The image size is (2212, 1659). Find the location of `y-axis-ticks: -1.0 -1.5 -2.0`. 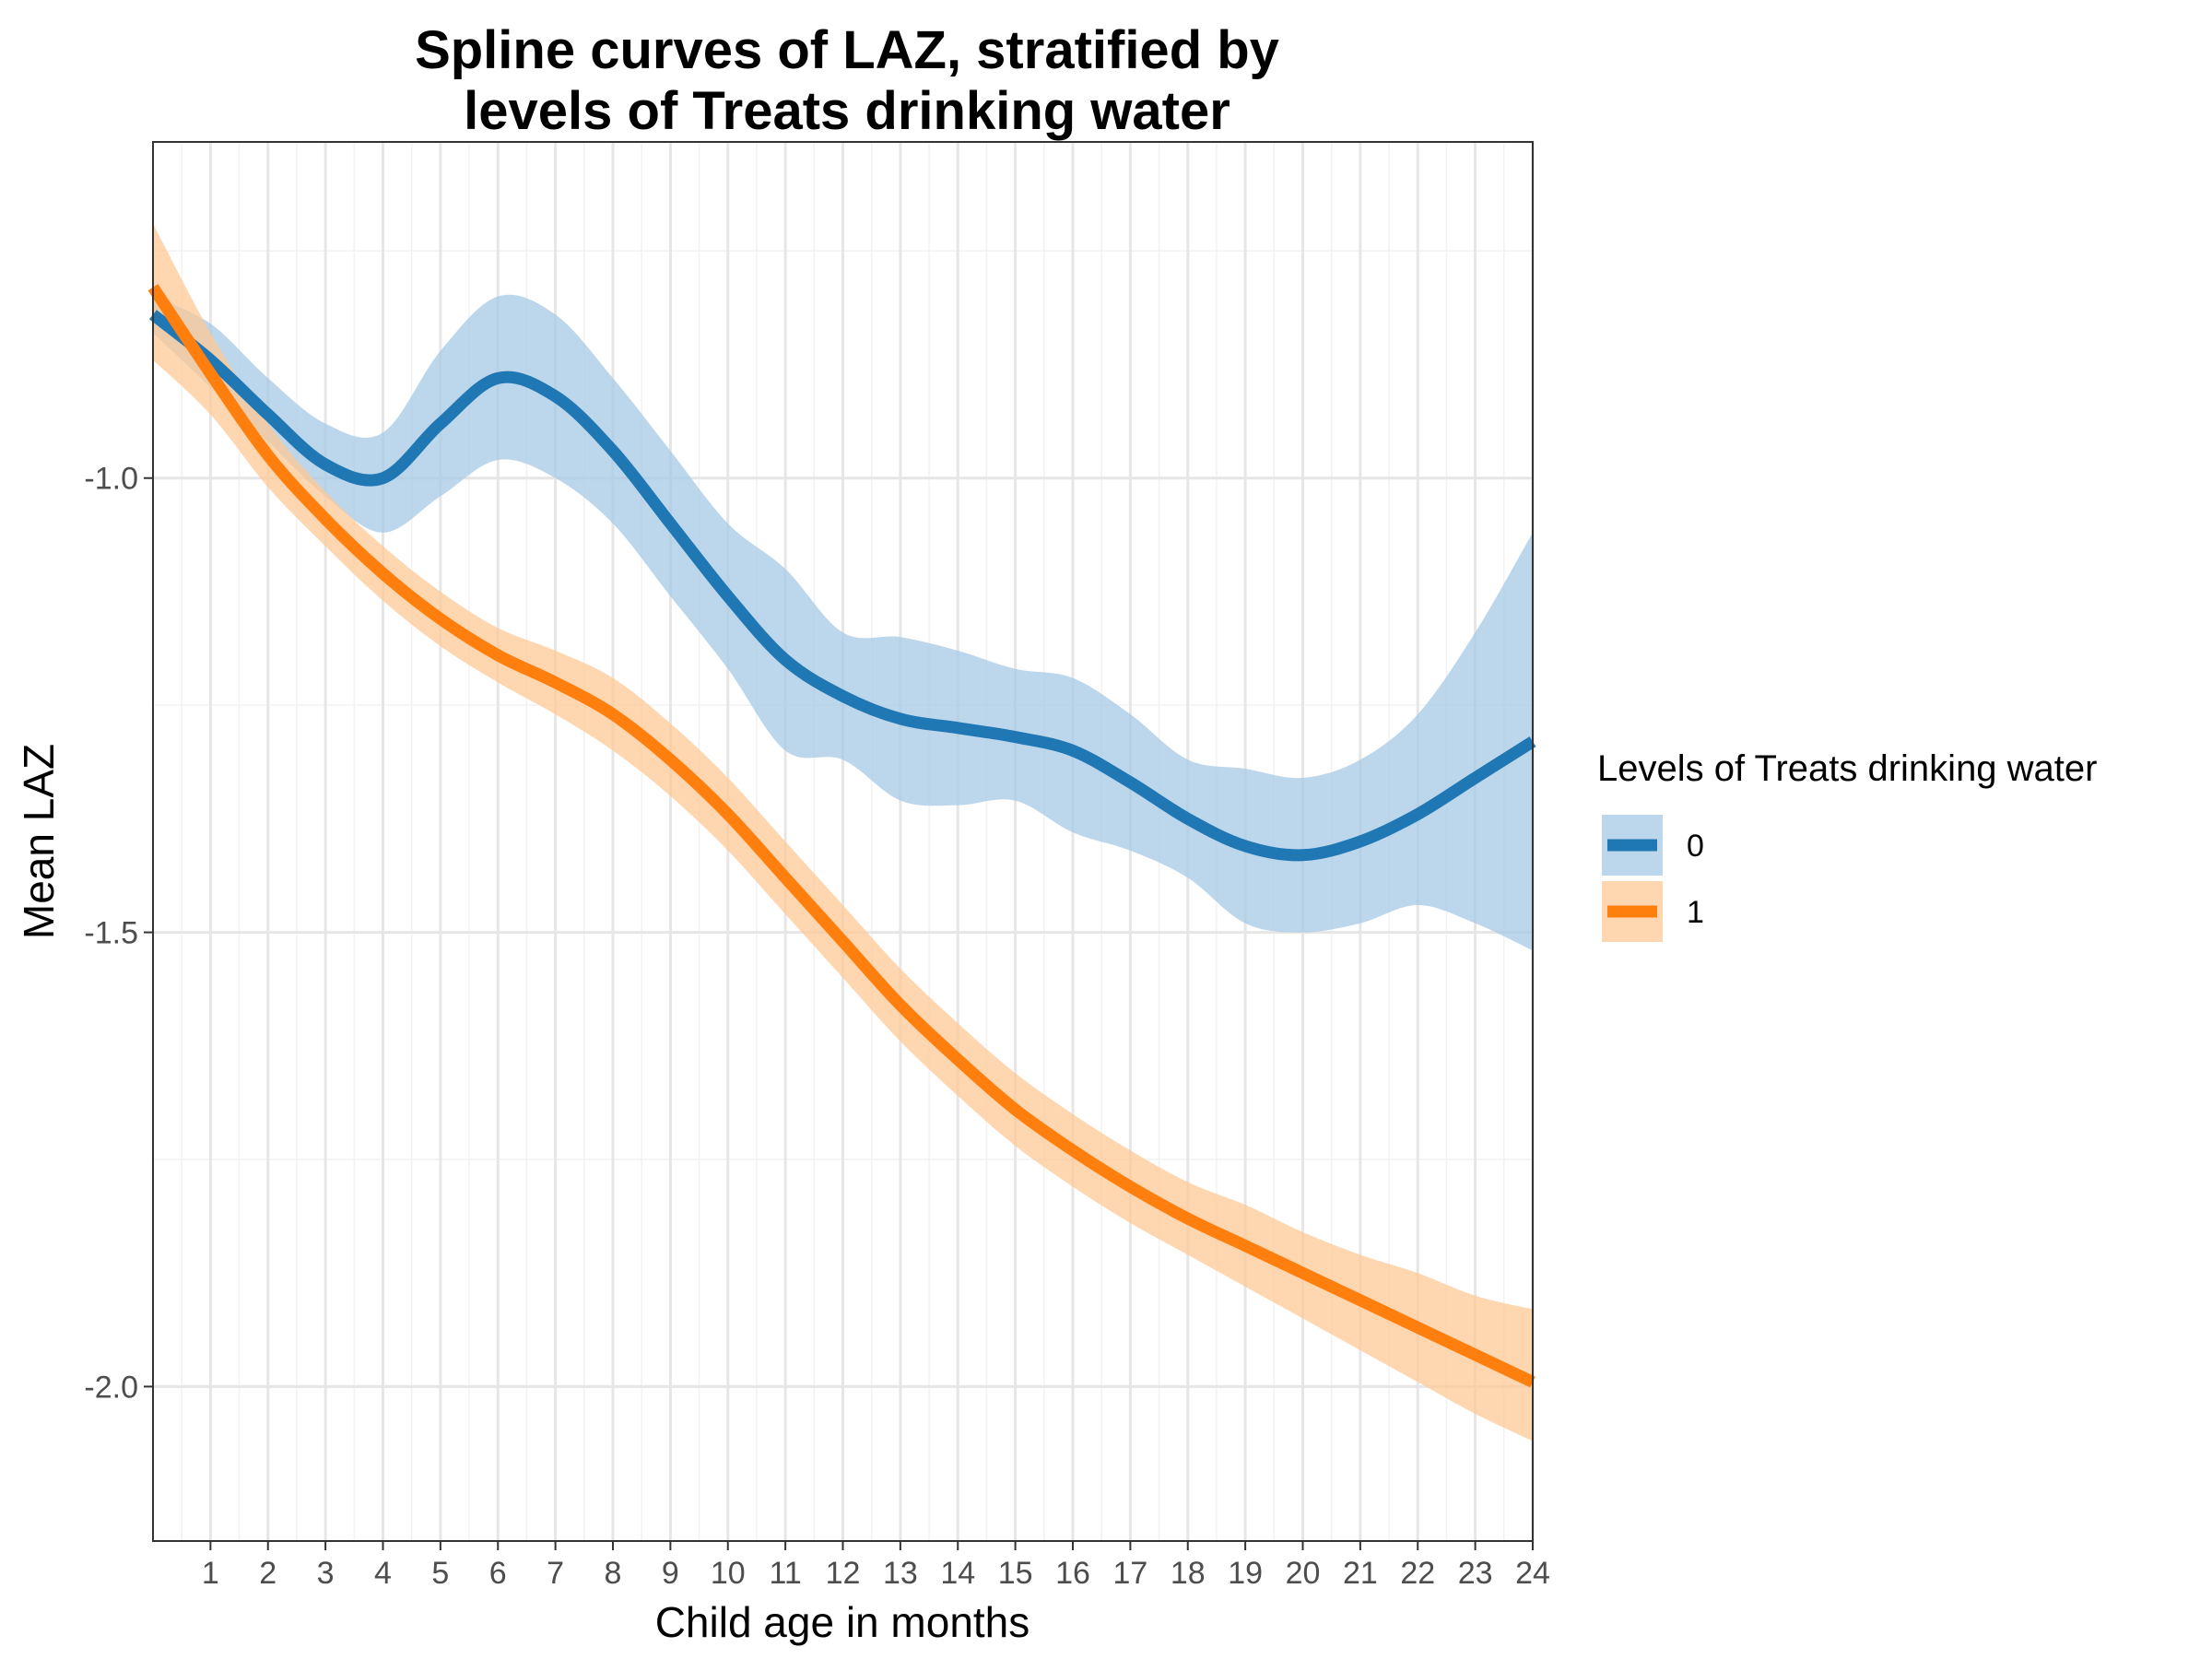

y-axis-ticks: -1.0 -1.5 -2.0 is located at coordinates (118, 933).